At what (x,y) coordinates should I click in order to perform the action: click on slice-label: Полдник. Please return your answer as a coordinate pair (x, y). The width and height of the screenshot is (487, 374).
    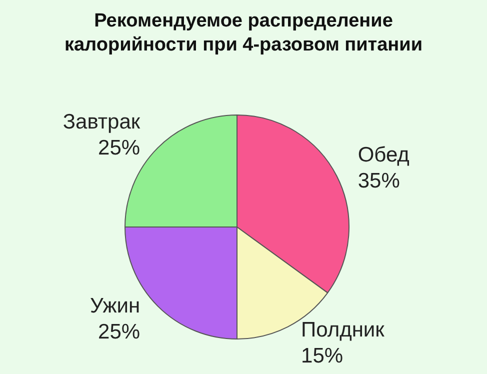
    Looking at the image, I should click on (343, 330).